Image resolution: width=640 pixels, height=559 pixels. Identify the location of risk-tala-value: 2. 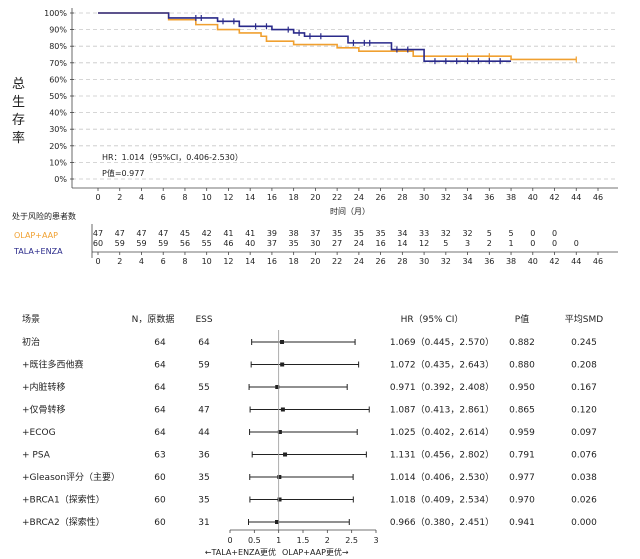
(489, 243).